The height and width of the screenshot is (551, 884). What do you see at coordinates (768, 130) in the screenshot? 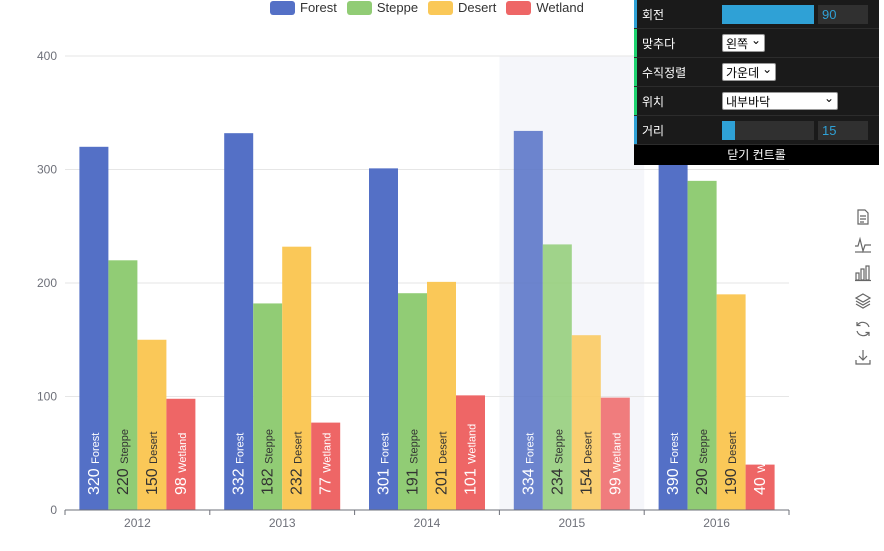
I see `distance-slider` at bounding box center [768, 130].